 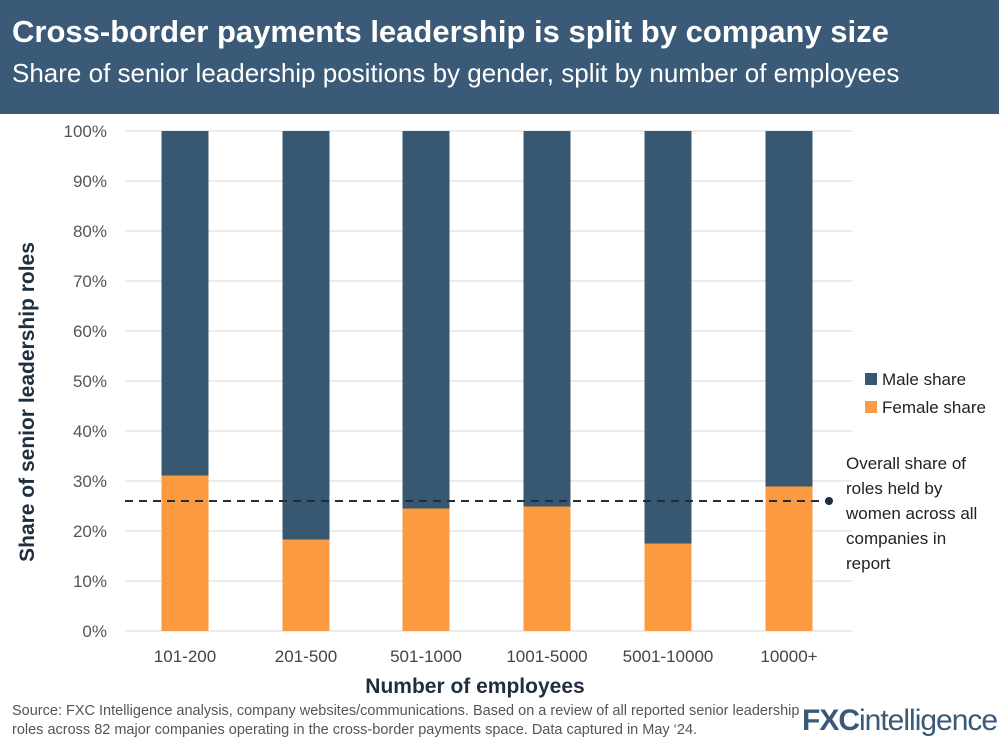 I want to click on y-tick-label: 30%, so click(x=90, y=481).